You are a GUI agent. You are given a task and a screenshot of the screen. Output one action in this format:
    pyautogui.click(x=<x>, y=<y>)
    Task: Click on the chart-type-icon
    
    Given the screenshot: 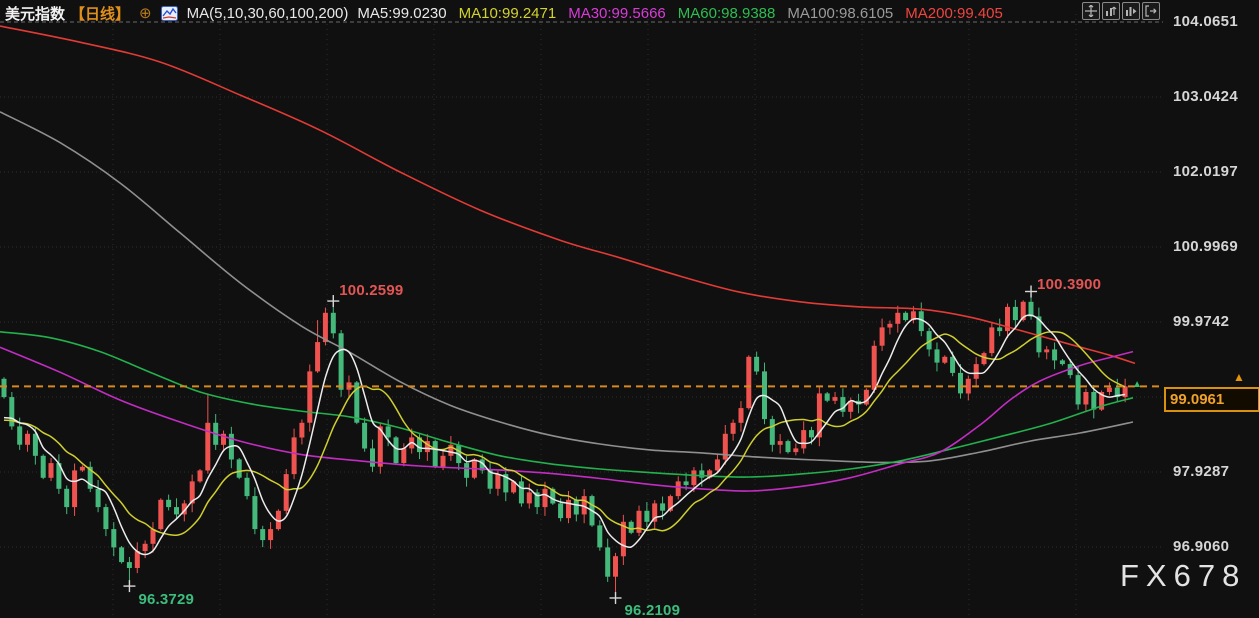 What is the action you would take?
    pyautogui.click(x=169, y=13)
    